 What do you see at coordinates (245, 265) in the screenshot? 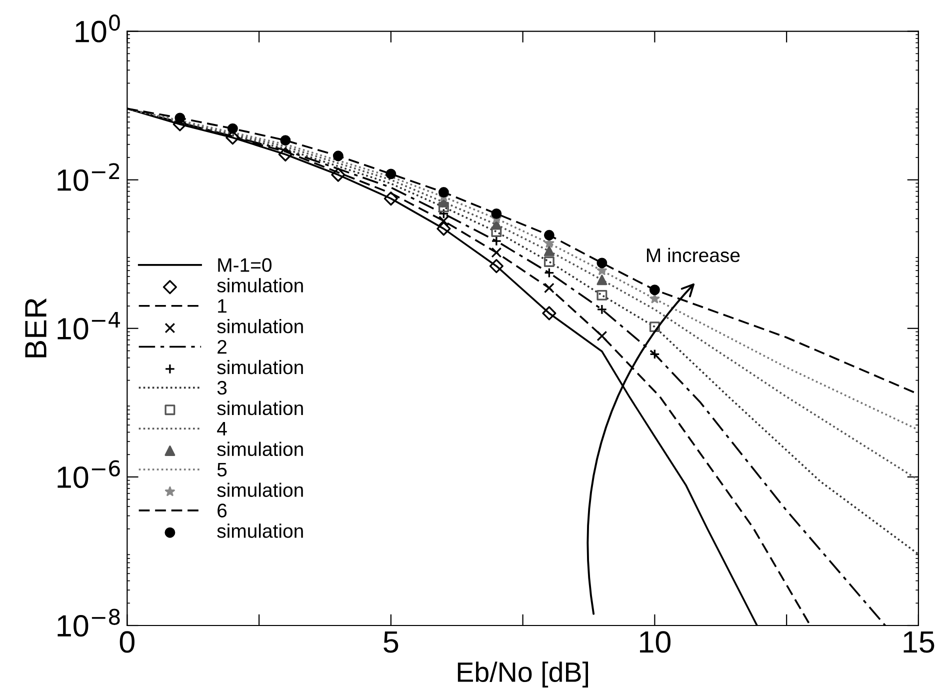
I see `legend-label: M-1=0` at bounding box center [245, 265].